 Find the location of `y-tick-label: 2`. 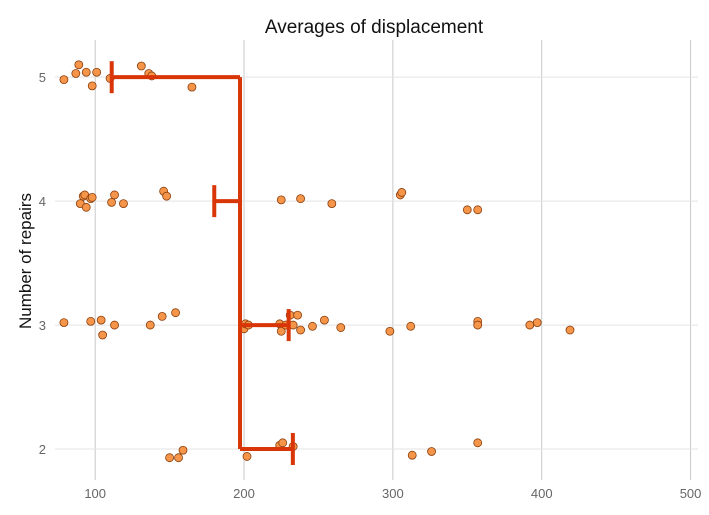

y-tick-label: 2 is located at coordinates (42, 449).